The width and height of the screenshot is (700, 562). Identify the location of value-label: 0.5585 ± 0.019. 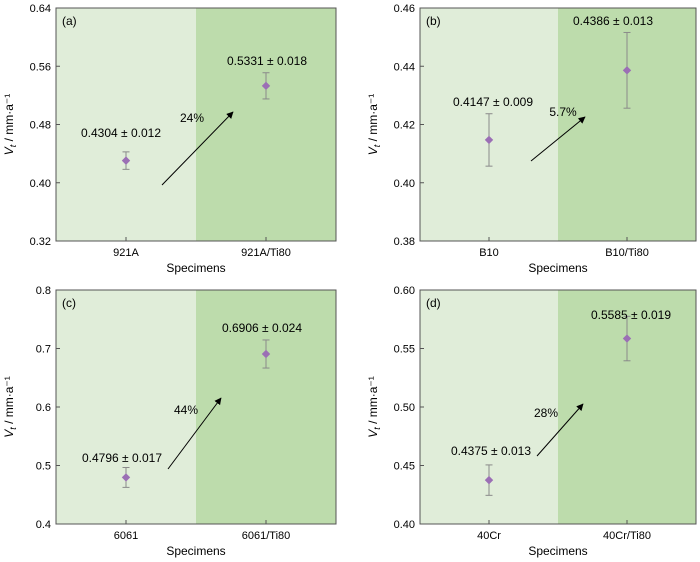
(631, 315).